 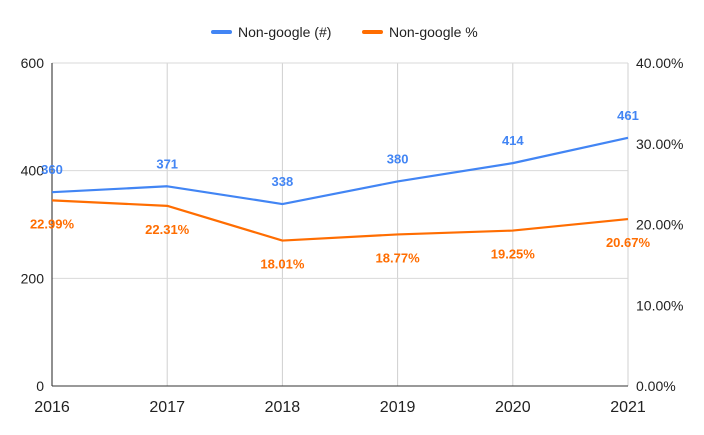 I want to click on data-label: 338, so click(x=283, y=181).